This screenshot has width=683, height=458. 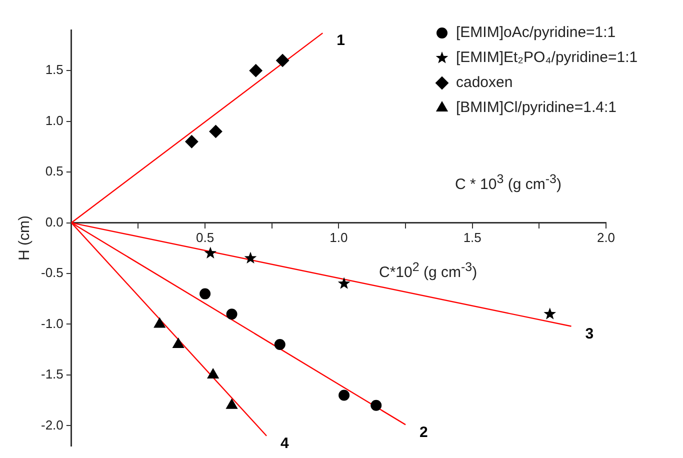 I want to click on y-tick-label: 1.0, so click(x=54, y=120).